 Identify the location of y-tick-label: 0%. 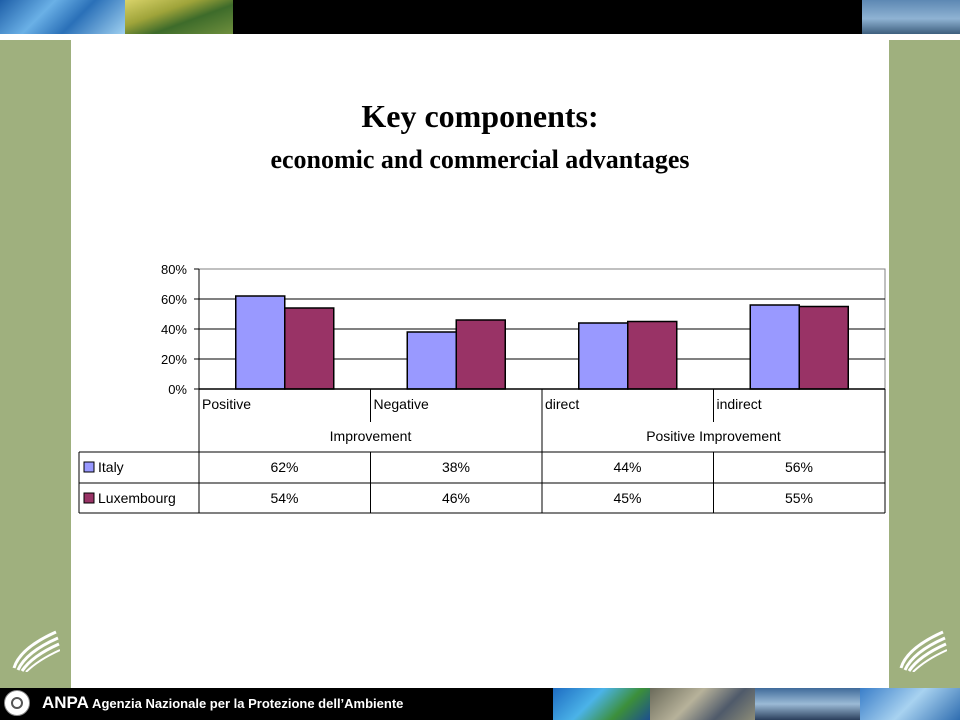
(177, 389).